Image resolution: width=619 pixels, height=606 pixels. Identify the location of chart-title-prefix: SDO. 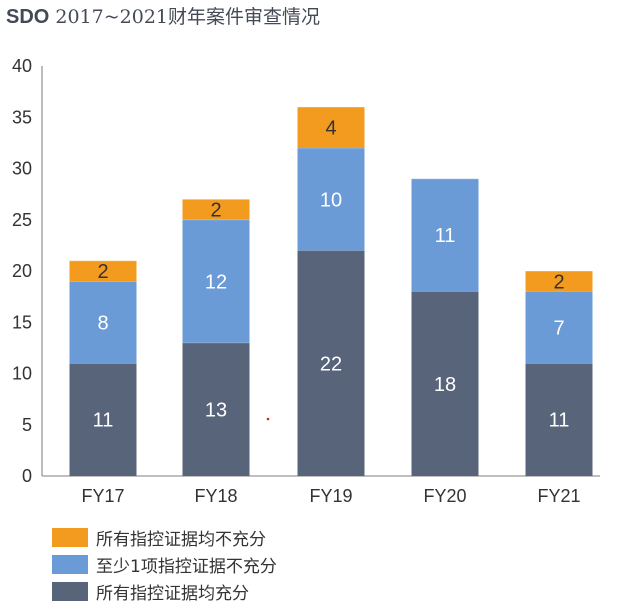
(28, 17).